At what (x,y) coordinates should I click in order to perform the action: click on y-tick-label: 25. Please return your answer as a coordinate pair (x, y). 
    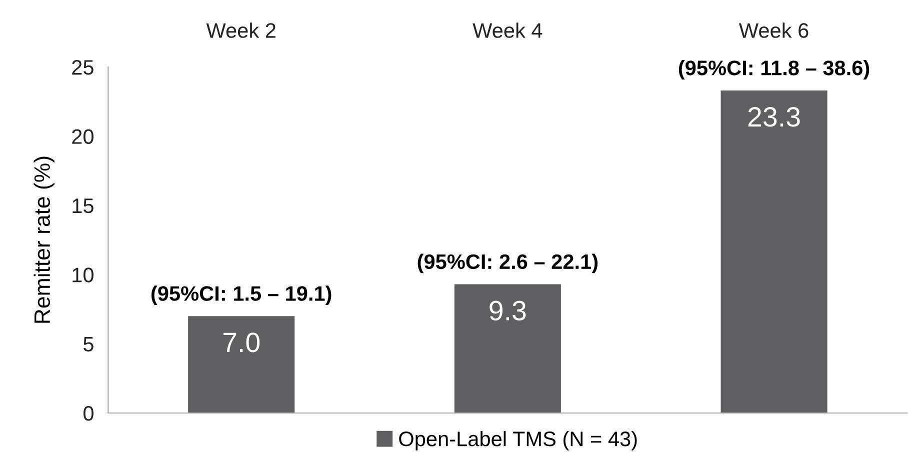
    Looking at the image, I should click on (83, 67).